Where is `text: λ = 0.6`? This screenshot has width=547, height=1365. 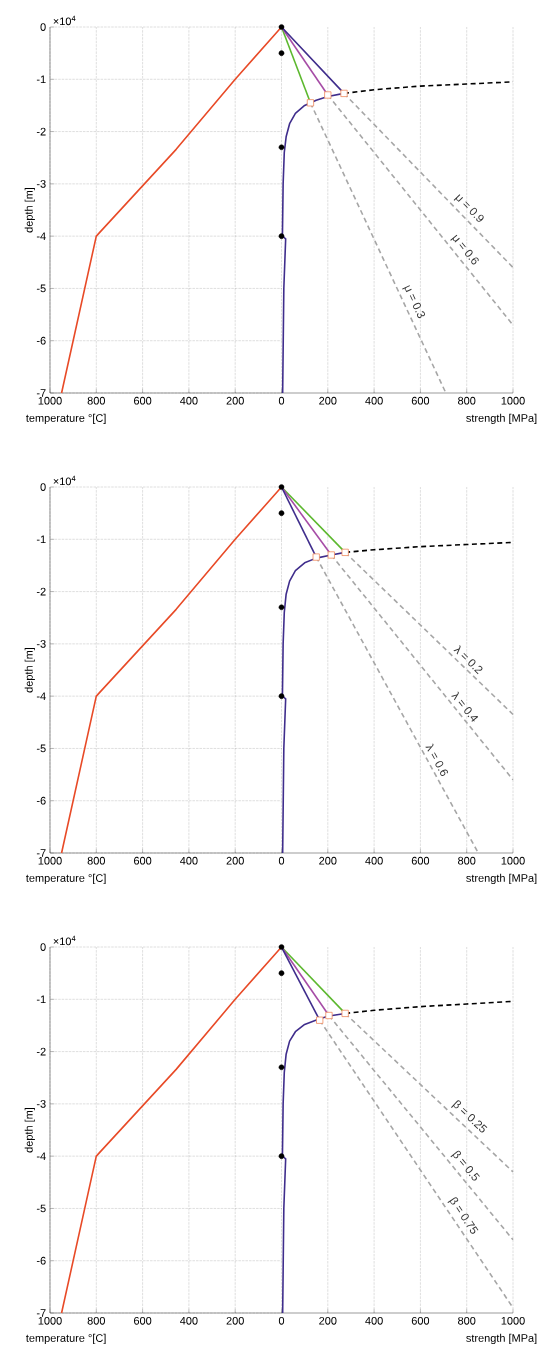 text: λ = 0.6 is located at coordinates (436, 759).